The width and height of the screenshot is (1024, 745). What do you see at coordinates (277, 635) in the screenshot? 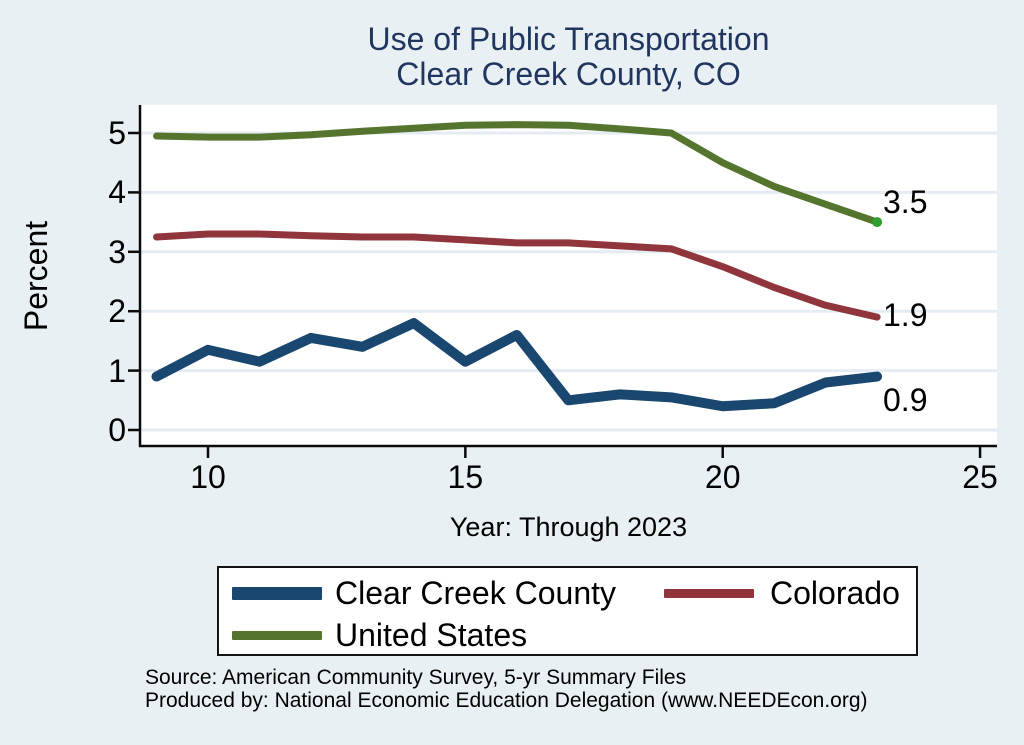
I see `legend-swatch-united-states` at bounding box center [277, 635].